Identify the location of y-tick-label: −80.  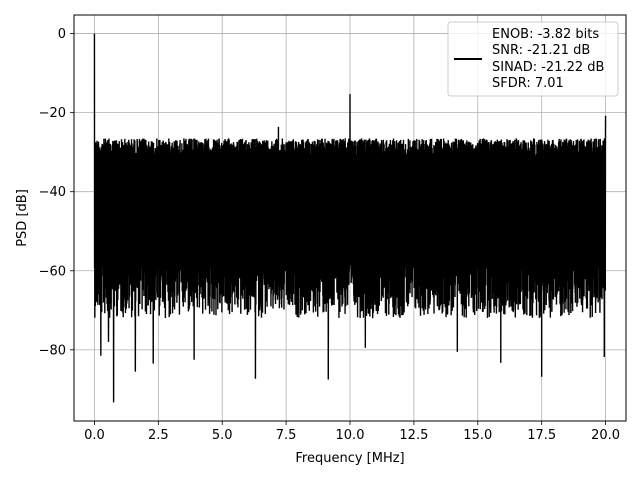
(52, 350).